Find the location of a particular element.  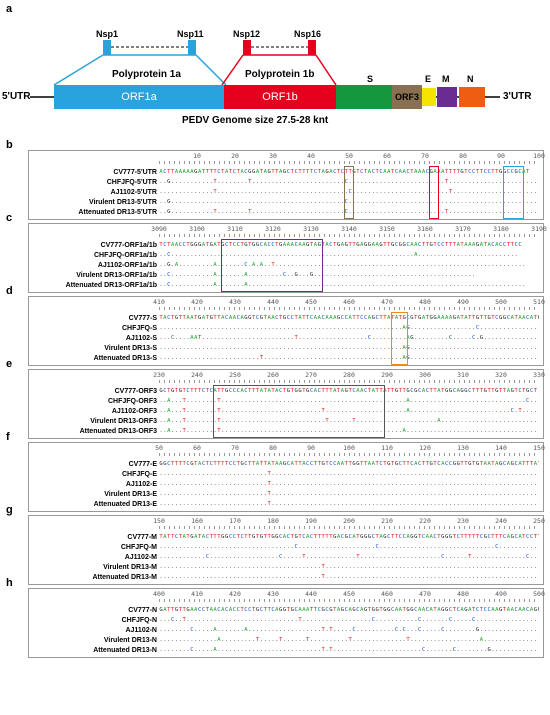

ruler-tick-label: 170 is located at coordinates (235, 521).